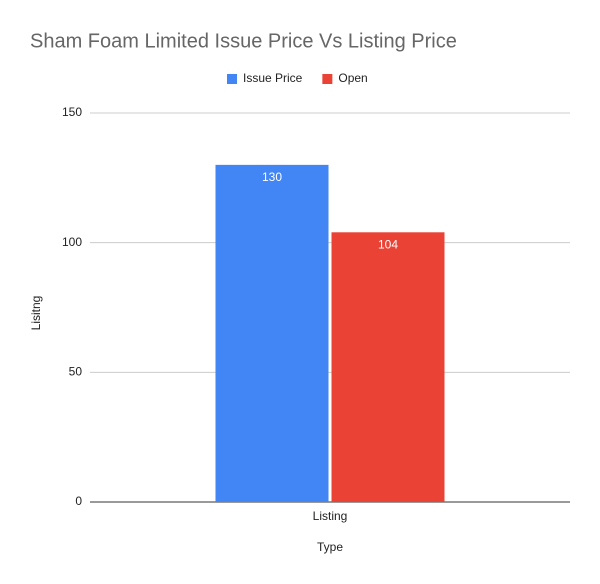 This screenshot has width=600, height=584. I want to click on x-tick-label: Listing, so click(330, 516).